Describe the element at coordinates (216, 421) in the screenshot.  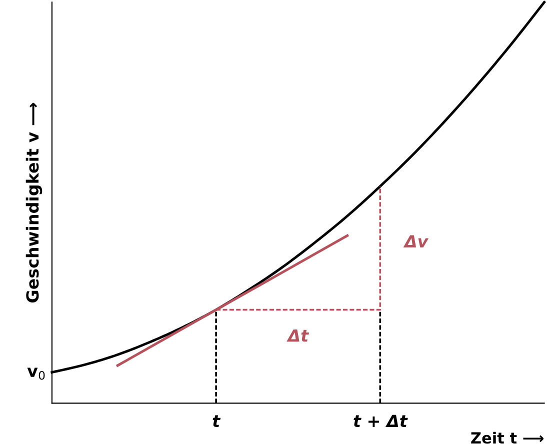
I see `x-tick-label: t` at that location.